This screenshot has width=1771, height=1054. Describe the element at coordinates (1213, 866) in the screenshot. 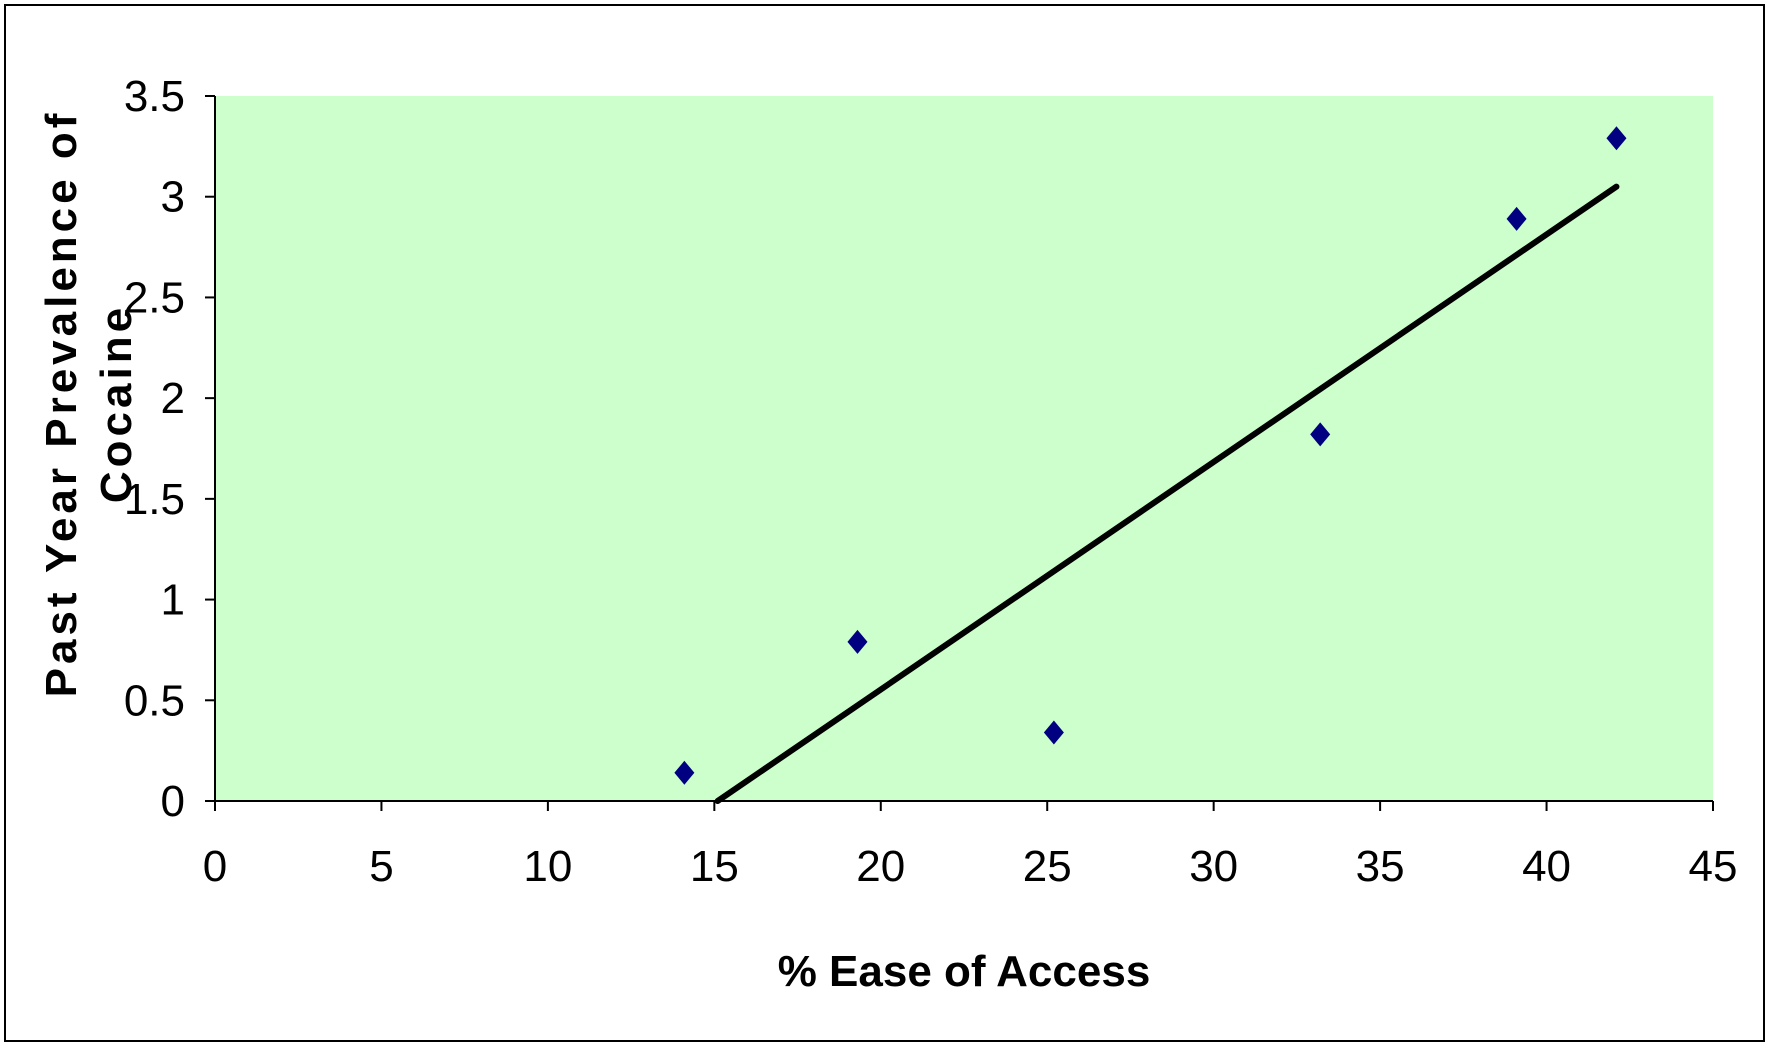

I see `x-tick-label: 30` at that location.